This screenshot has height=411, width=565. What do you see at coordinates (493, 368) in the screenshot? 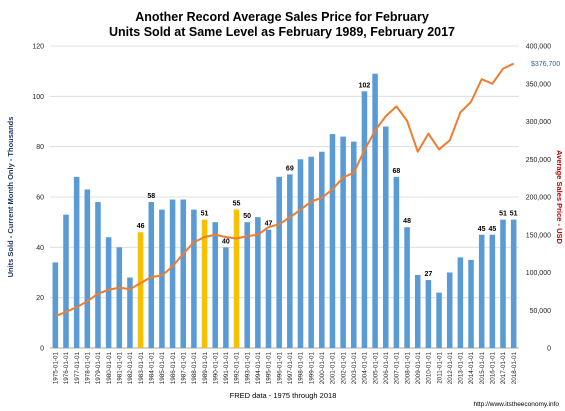
I see `x-tick-label: 2016-01-01` at bounding box center [493, 368].